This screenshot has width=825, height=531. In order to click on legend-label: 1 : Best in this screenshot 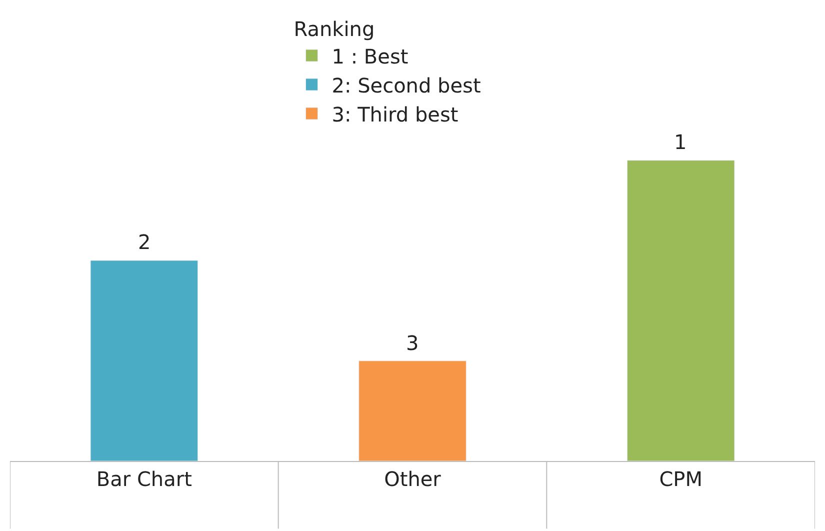, I will do `click(370, 56)`.